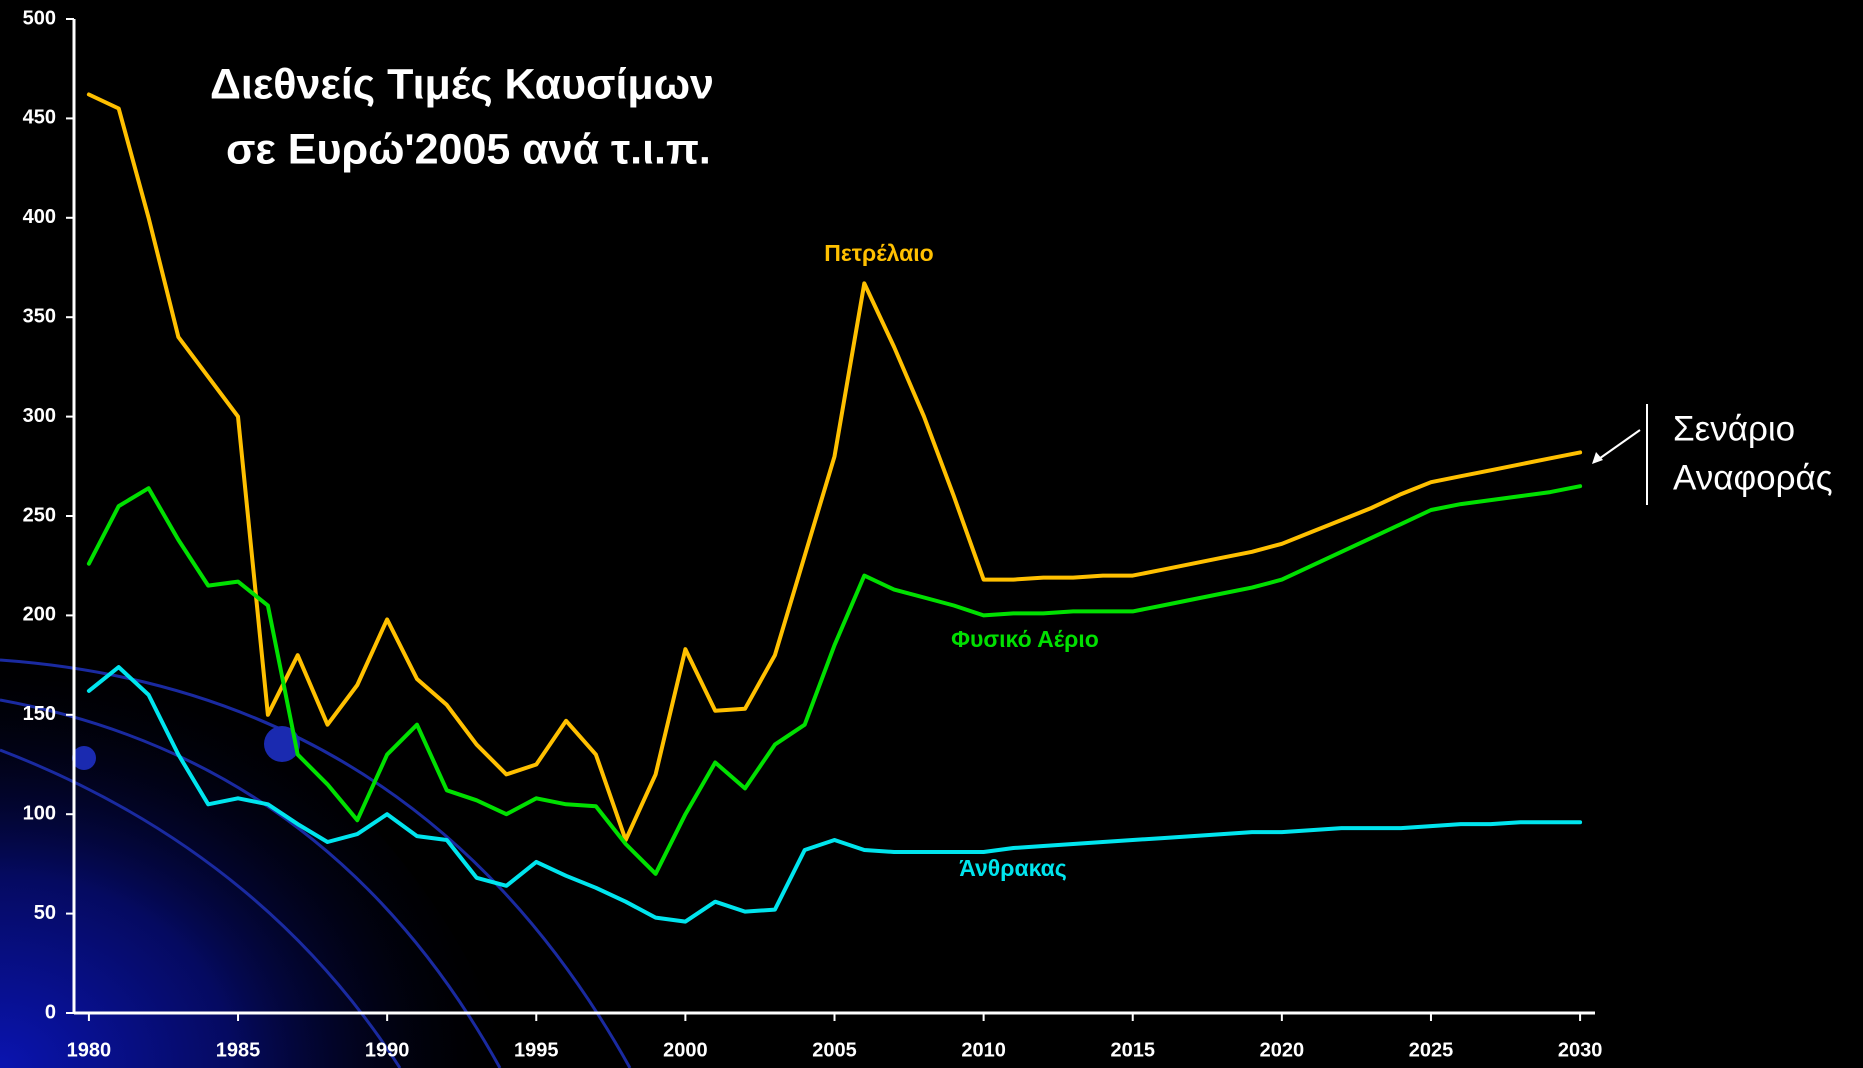 The width and height of the screenshot is (1863, 1068). I want to click on annotation: Σενάριο, so click(1734, 428).